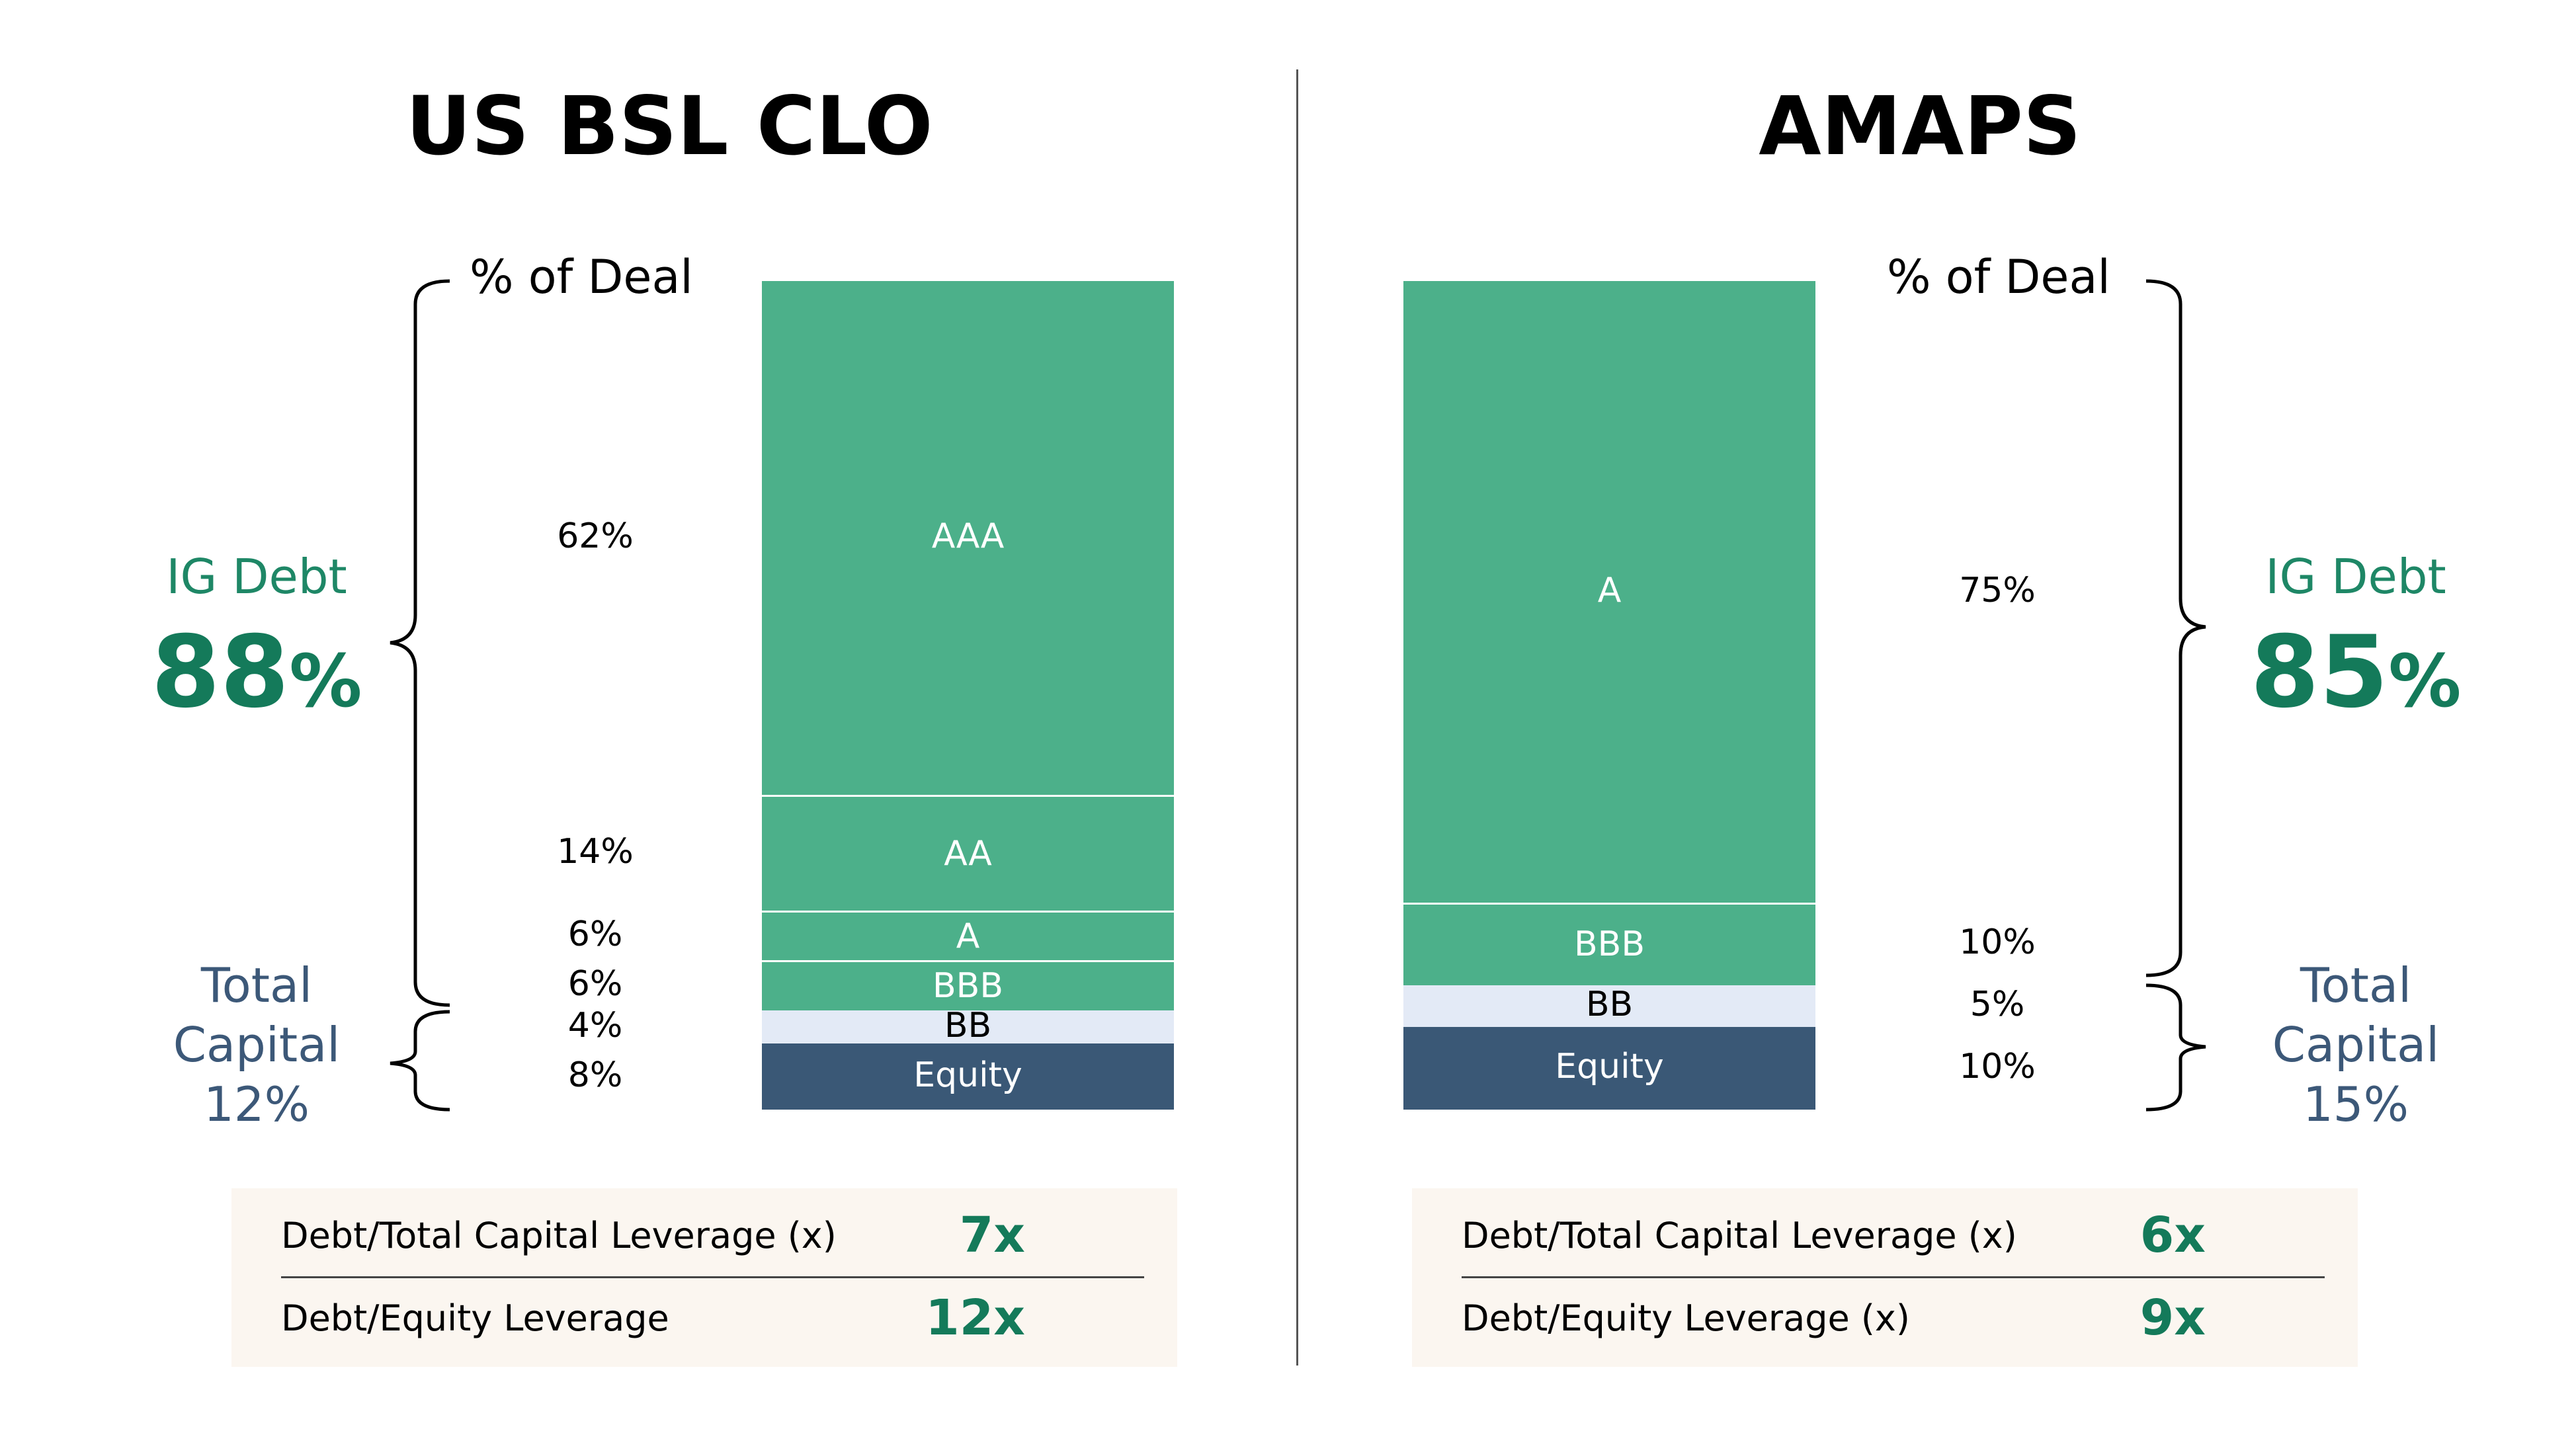  What do you see at coordinates (256, 672) in the screenshot?
I see `ig-debt-value-left: 88%` at bounding box center [256, 672].